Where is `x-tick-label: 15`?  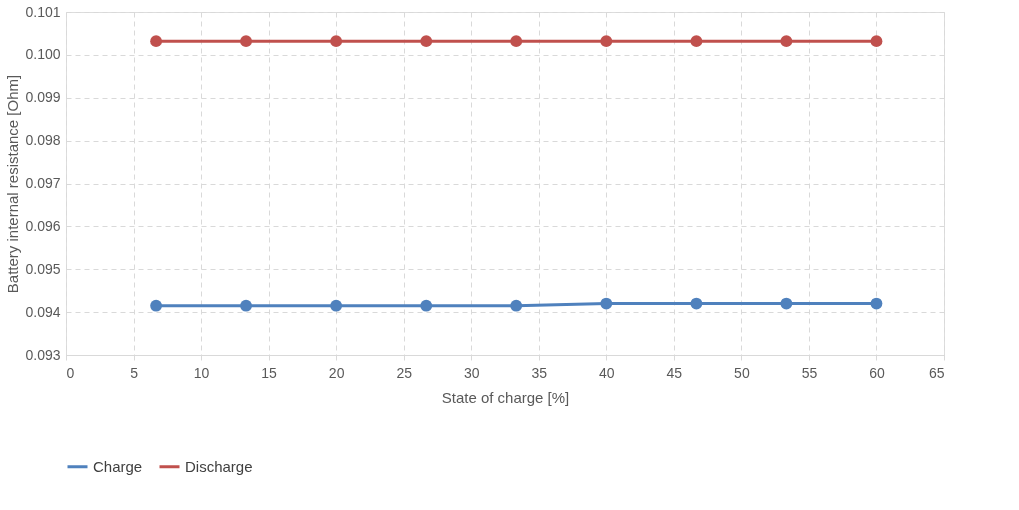 x-tick-label: 15 is located at coordinates (269, 372).